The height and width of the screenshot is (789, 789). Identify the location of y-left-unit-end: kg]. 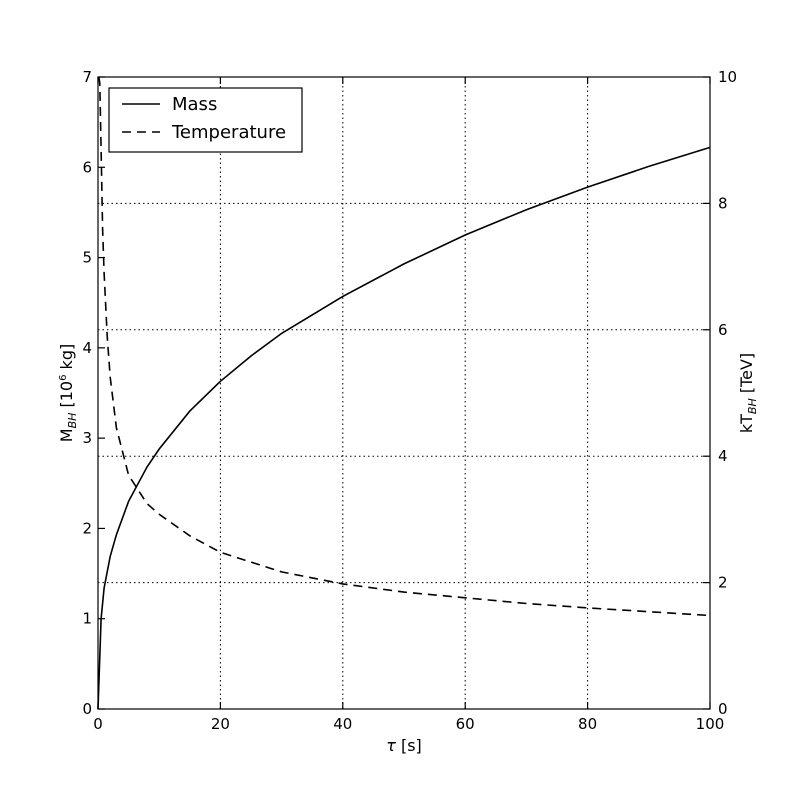
(66, 359).